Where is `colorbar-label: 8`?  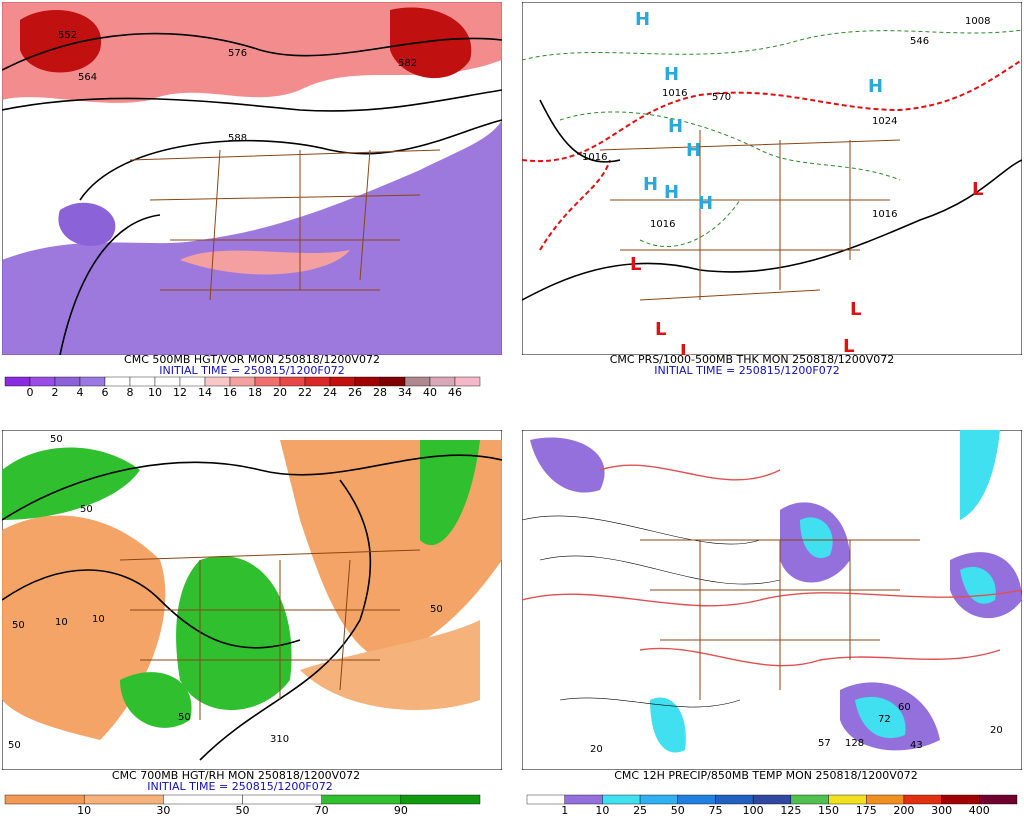 colorbar-label: 8 is located at coordinates (130, 392).